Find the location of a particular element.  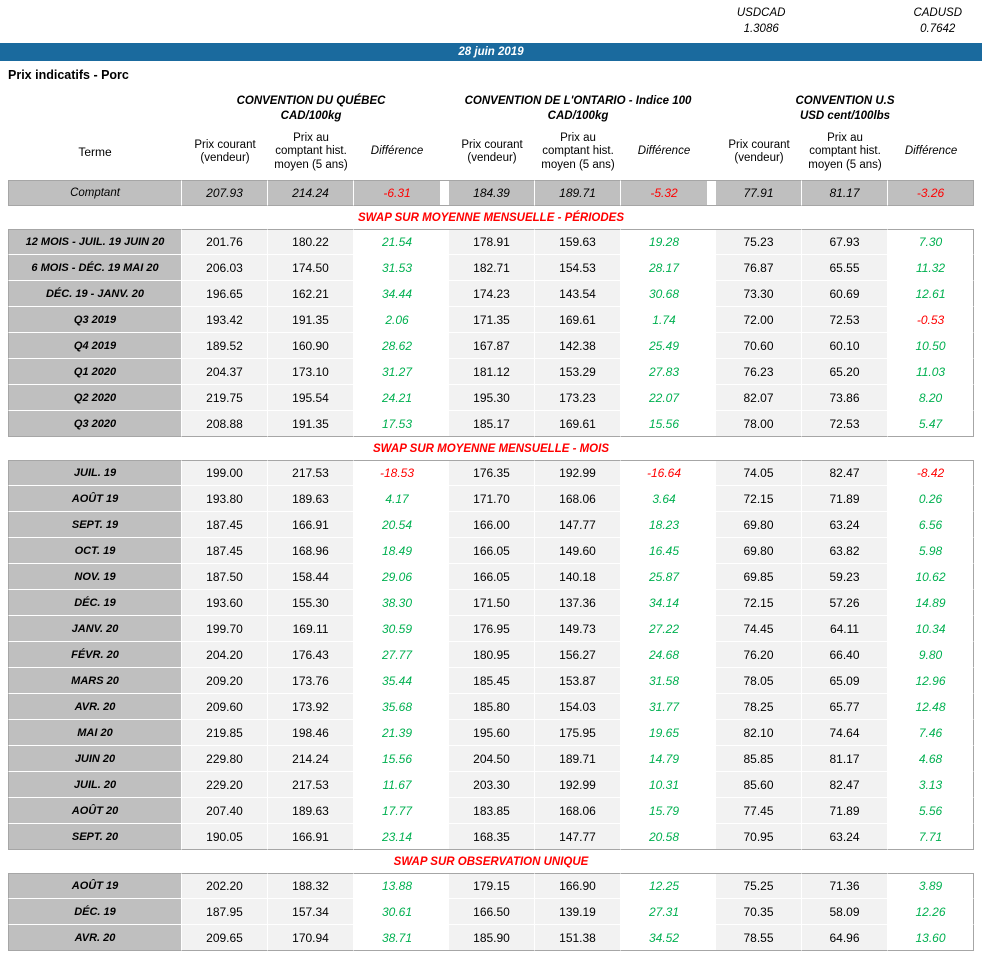

difference-value: 20.58 is located at coordinates (664, 837).